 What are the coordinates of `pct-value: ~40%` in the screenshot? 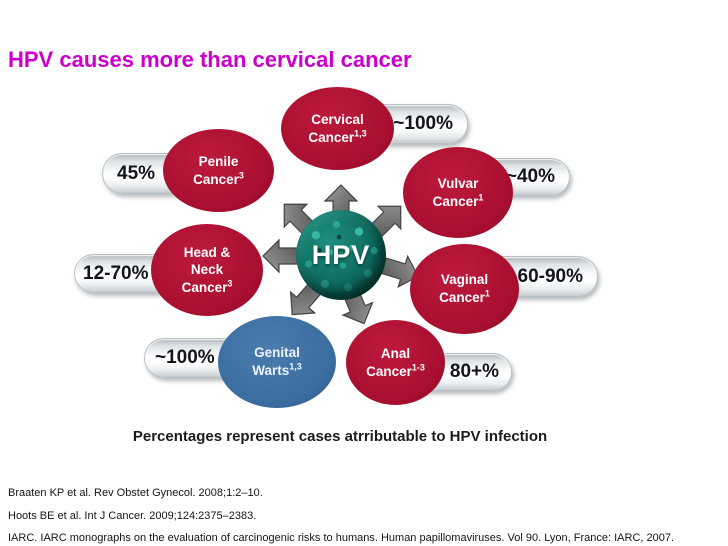 It's located at (530, 176).